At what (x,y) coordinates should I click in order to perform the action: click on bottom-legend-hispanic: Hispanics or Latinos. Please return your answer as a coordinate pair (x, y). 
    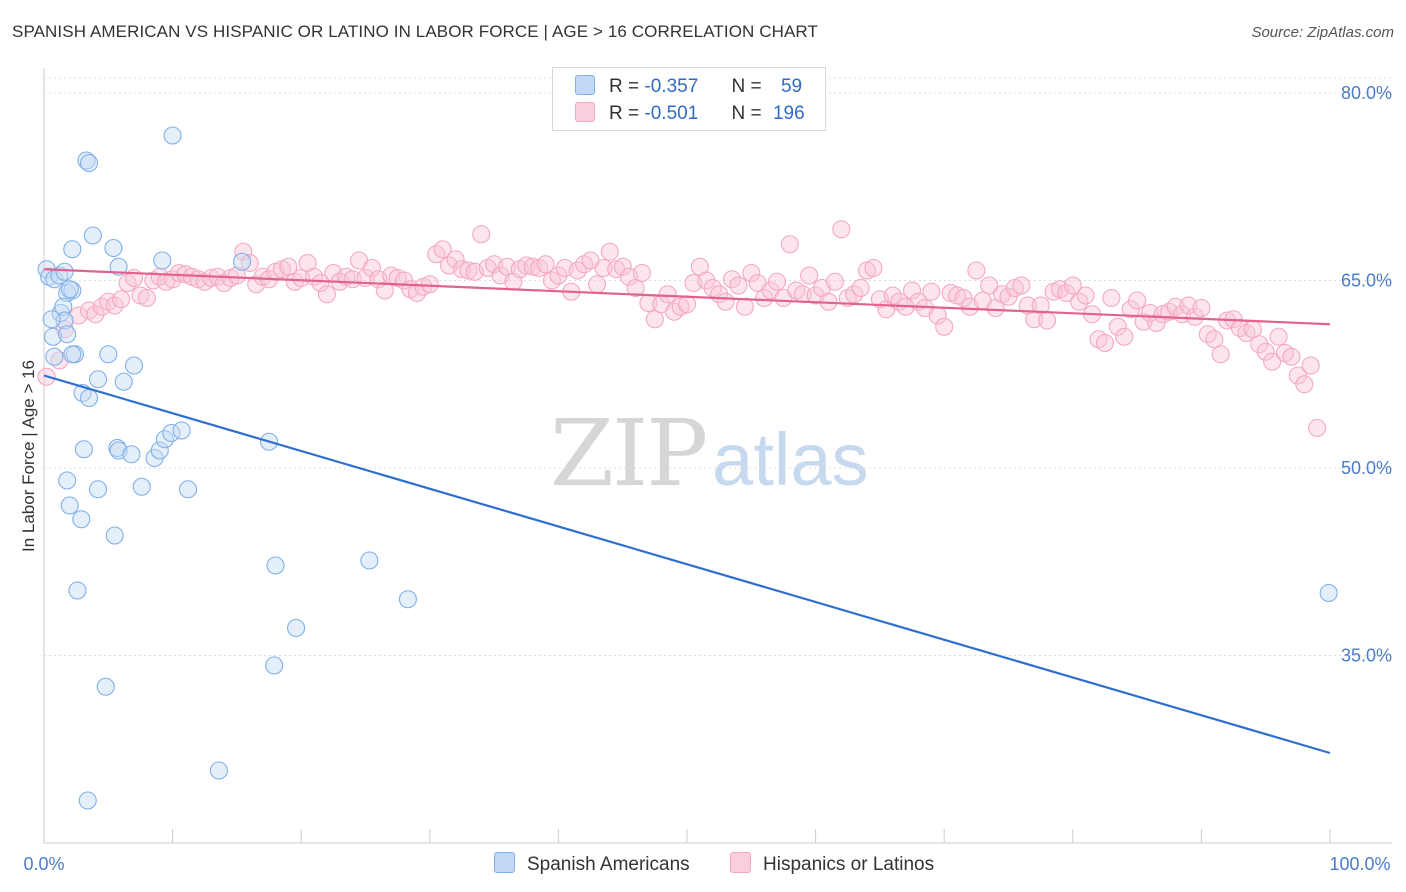
    Looking at the image, I should click on (832, 864).